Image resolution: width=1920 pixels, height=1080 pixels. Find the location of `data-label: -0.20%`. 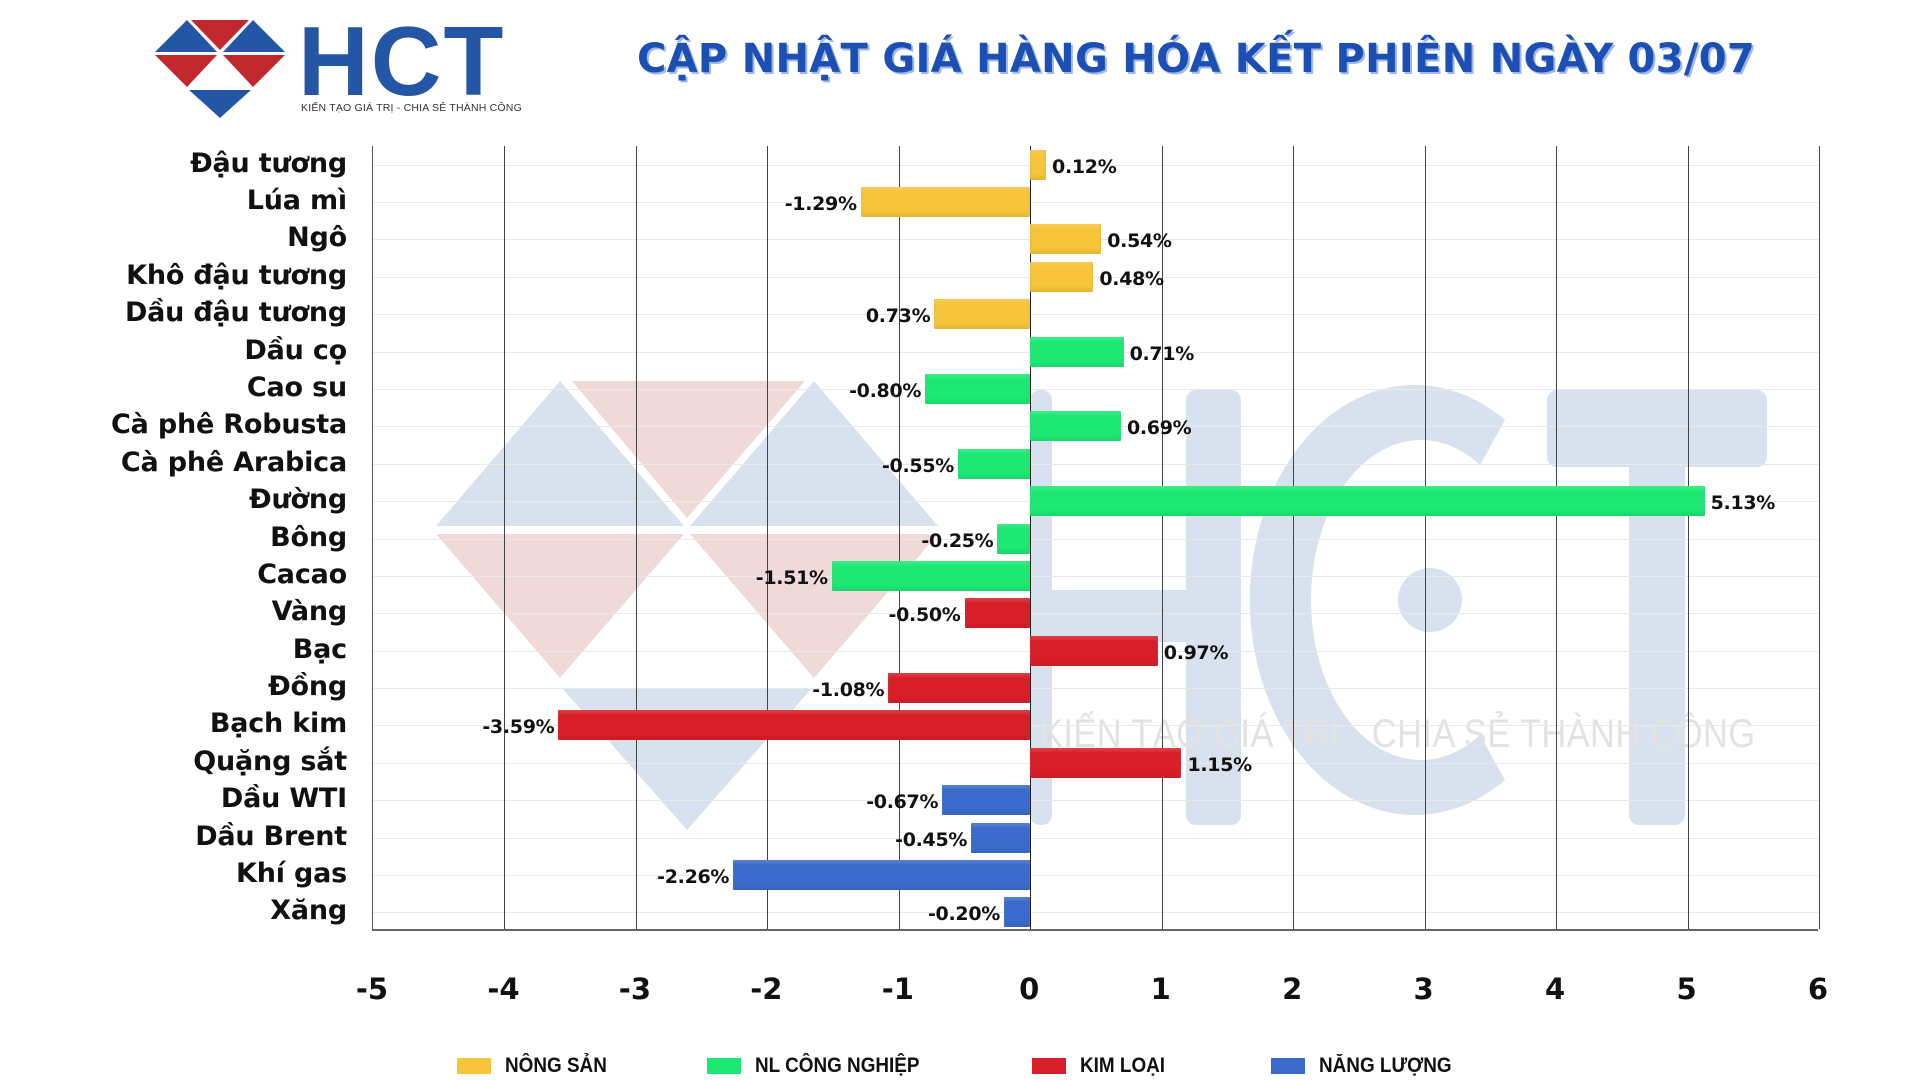

data-label: -0.20% is located at coordinates (963, 914).